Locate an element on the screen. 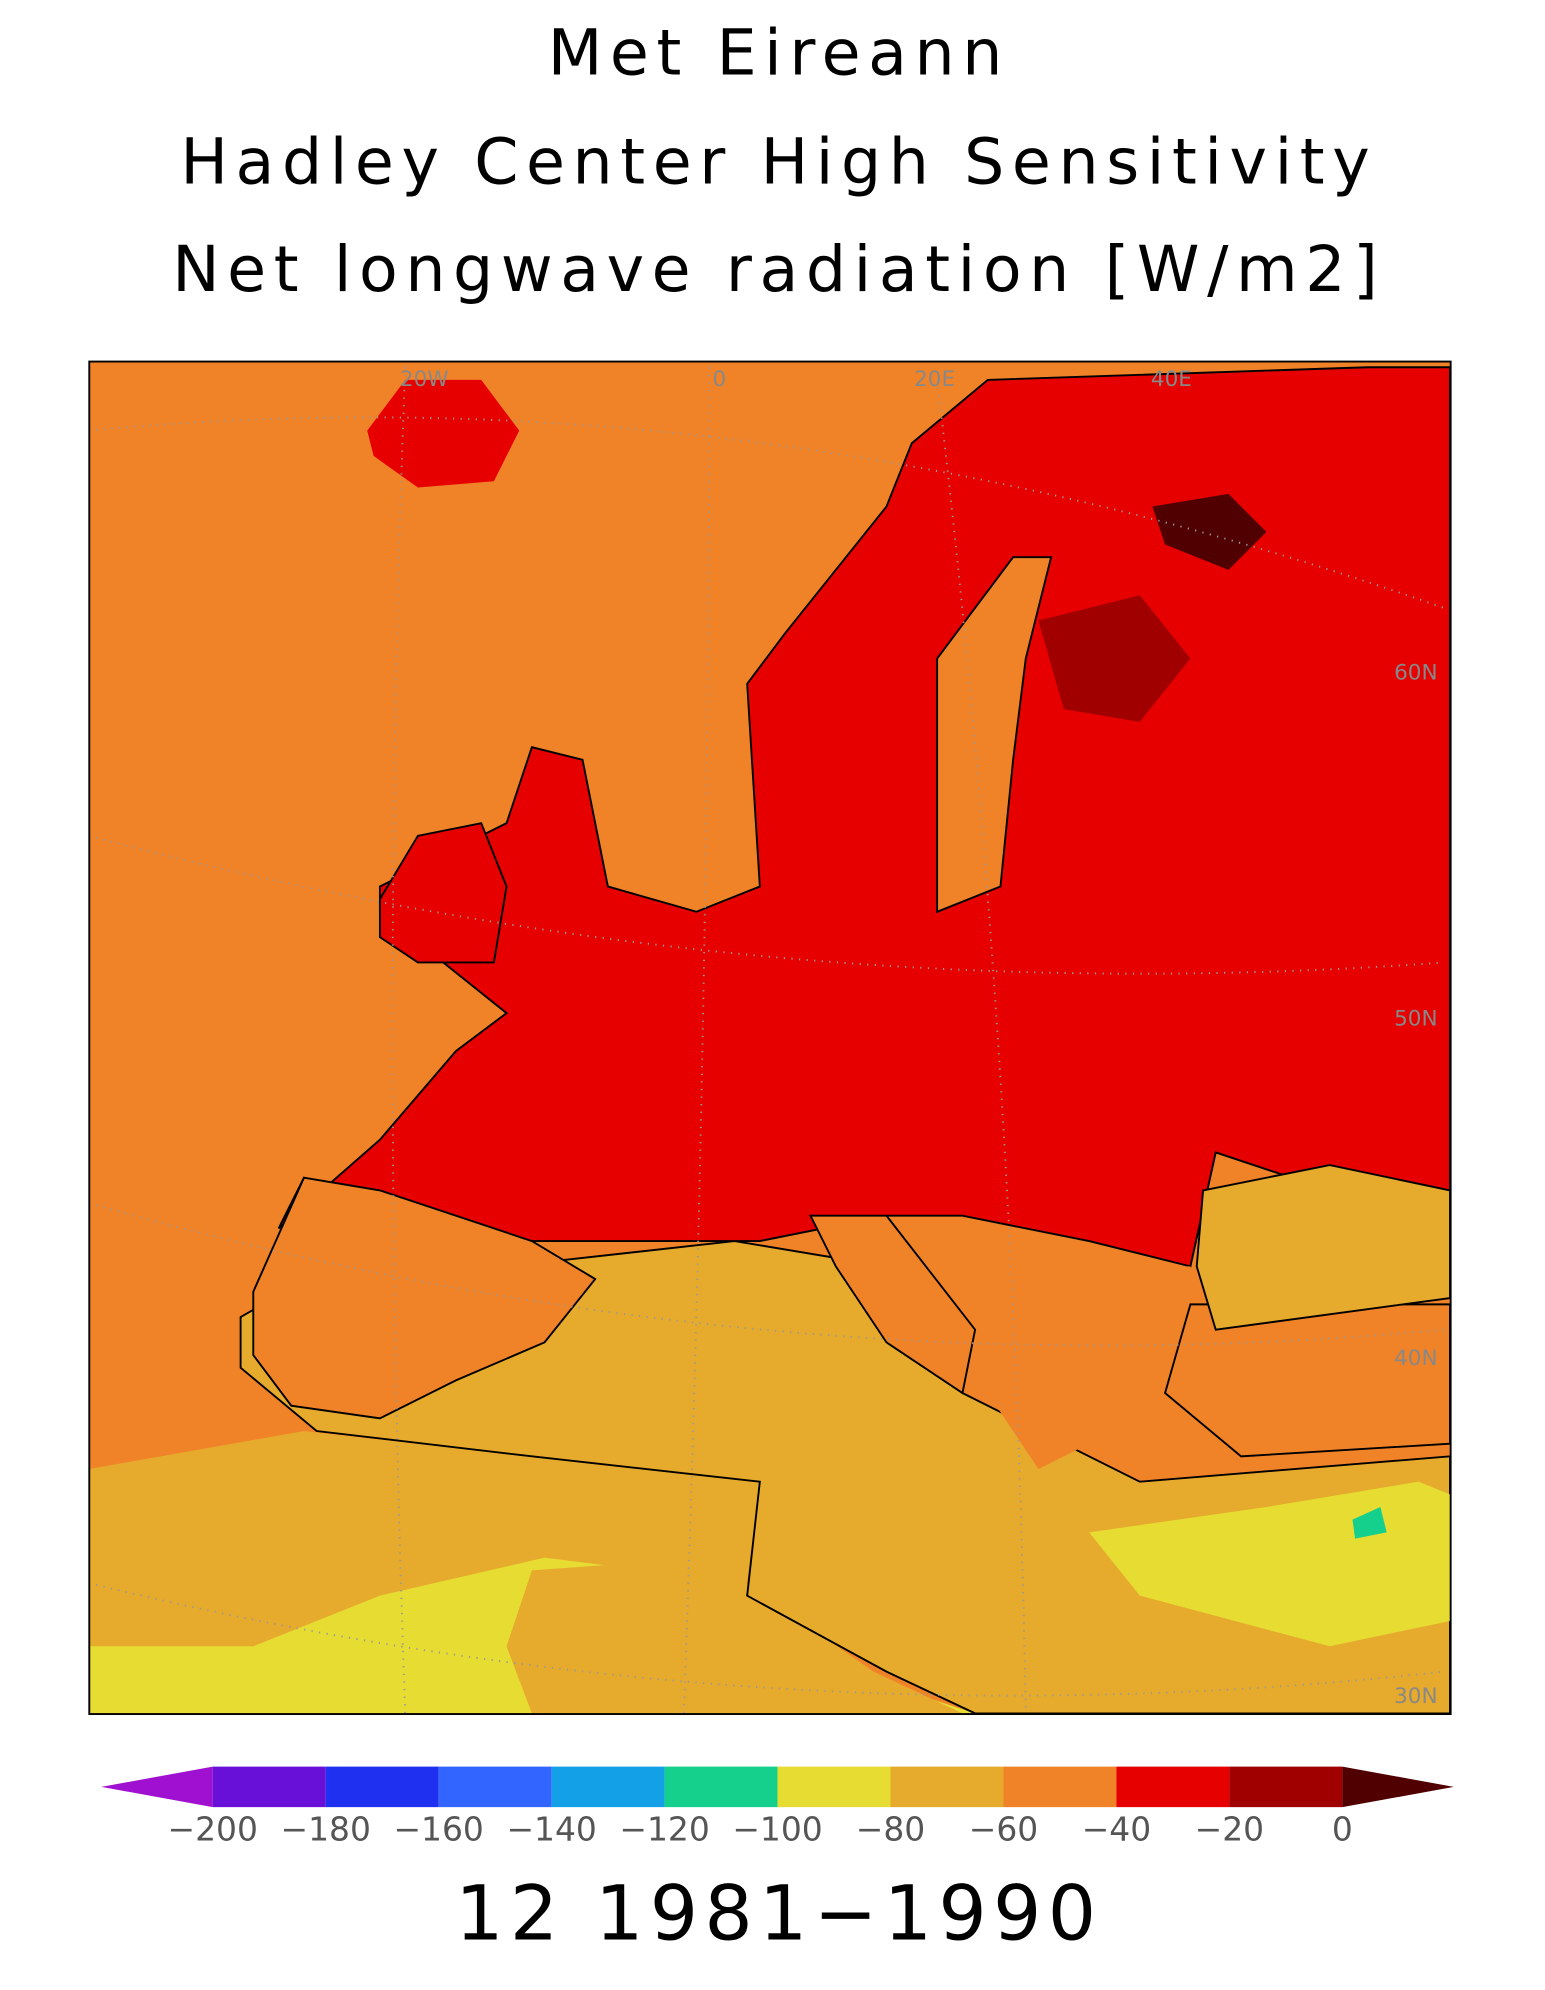 The height and width of the screenshot is (1990, 1545). graticule-label: 20E is located at coordinates (934, 379).